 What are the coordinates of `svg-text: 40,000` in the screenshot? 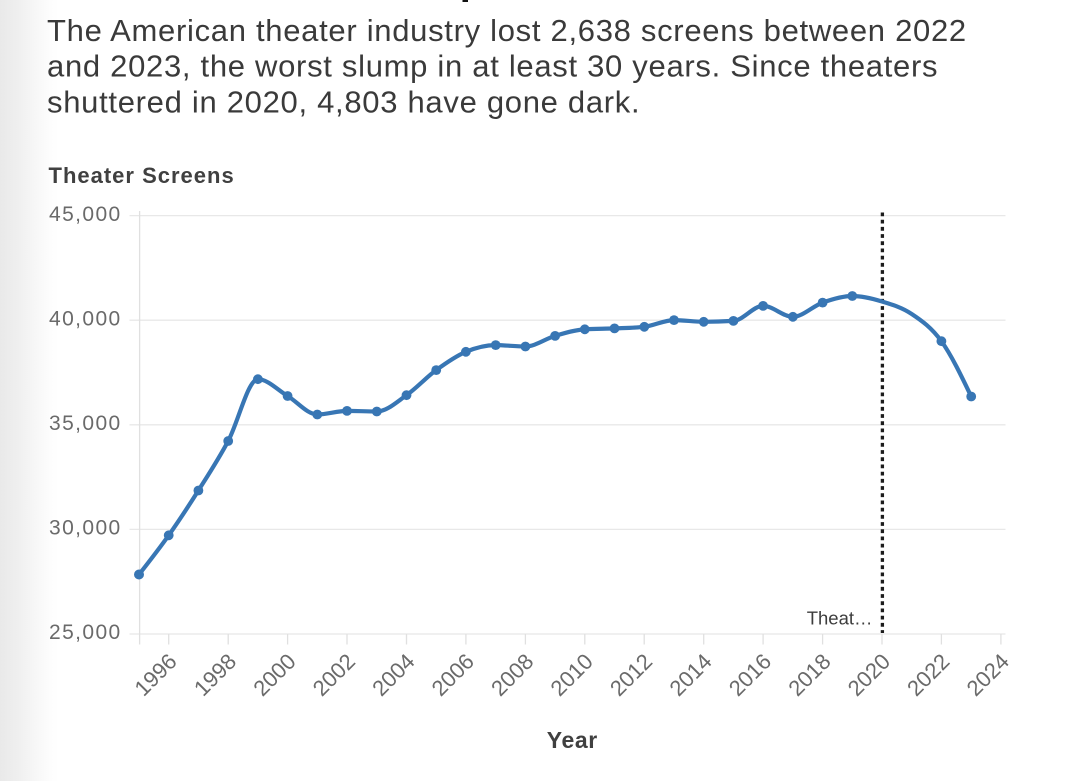 It's located at (85, 318).